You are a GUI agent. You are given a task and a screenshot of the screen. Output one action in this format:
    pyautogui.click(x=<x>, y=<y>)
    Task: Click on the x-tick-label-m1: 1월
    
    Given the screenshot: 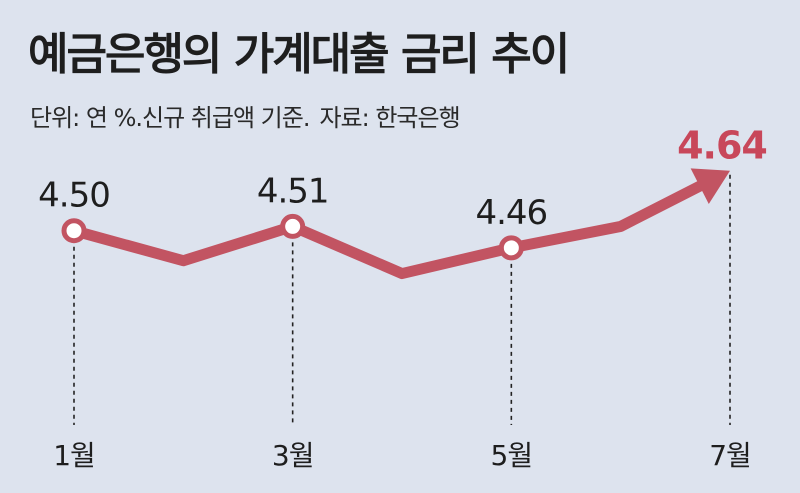 What is the action you would take?
    pyautogui.click(x=74, y=455)
    